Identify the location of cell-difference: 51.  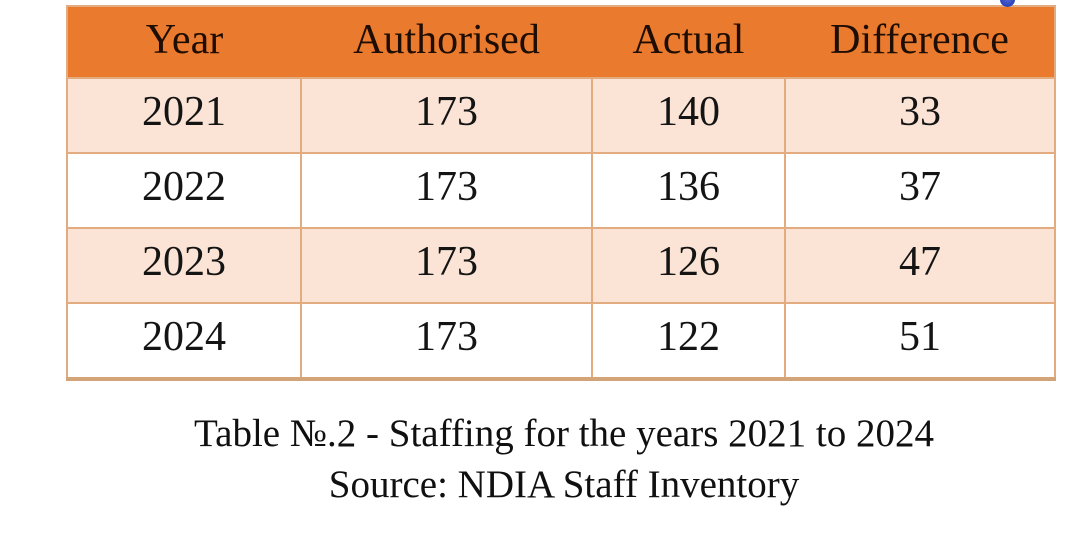
(920, 341).